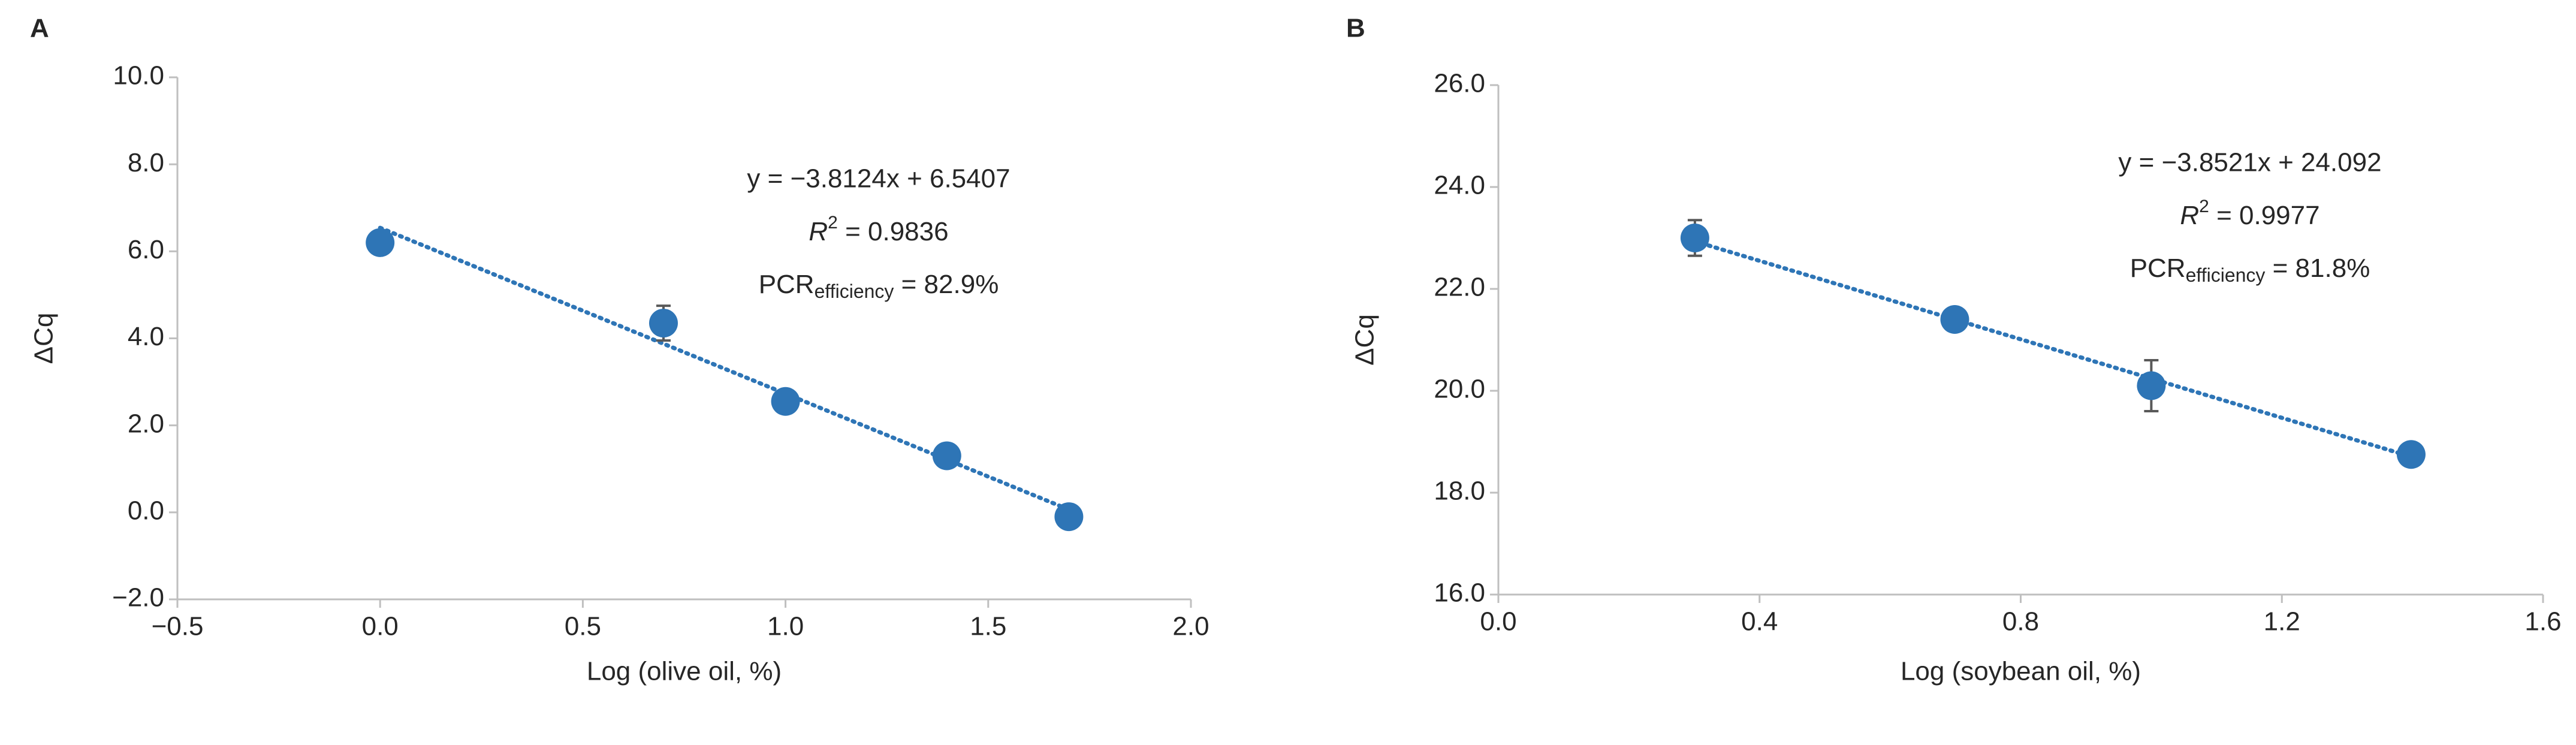 The width and height of the screenshot is (2576, 745). I want to click on panel-label: B, so click(1355, 28).